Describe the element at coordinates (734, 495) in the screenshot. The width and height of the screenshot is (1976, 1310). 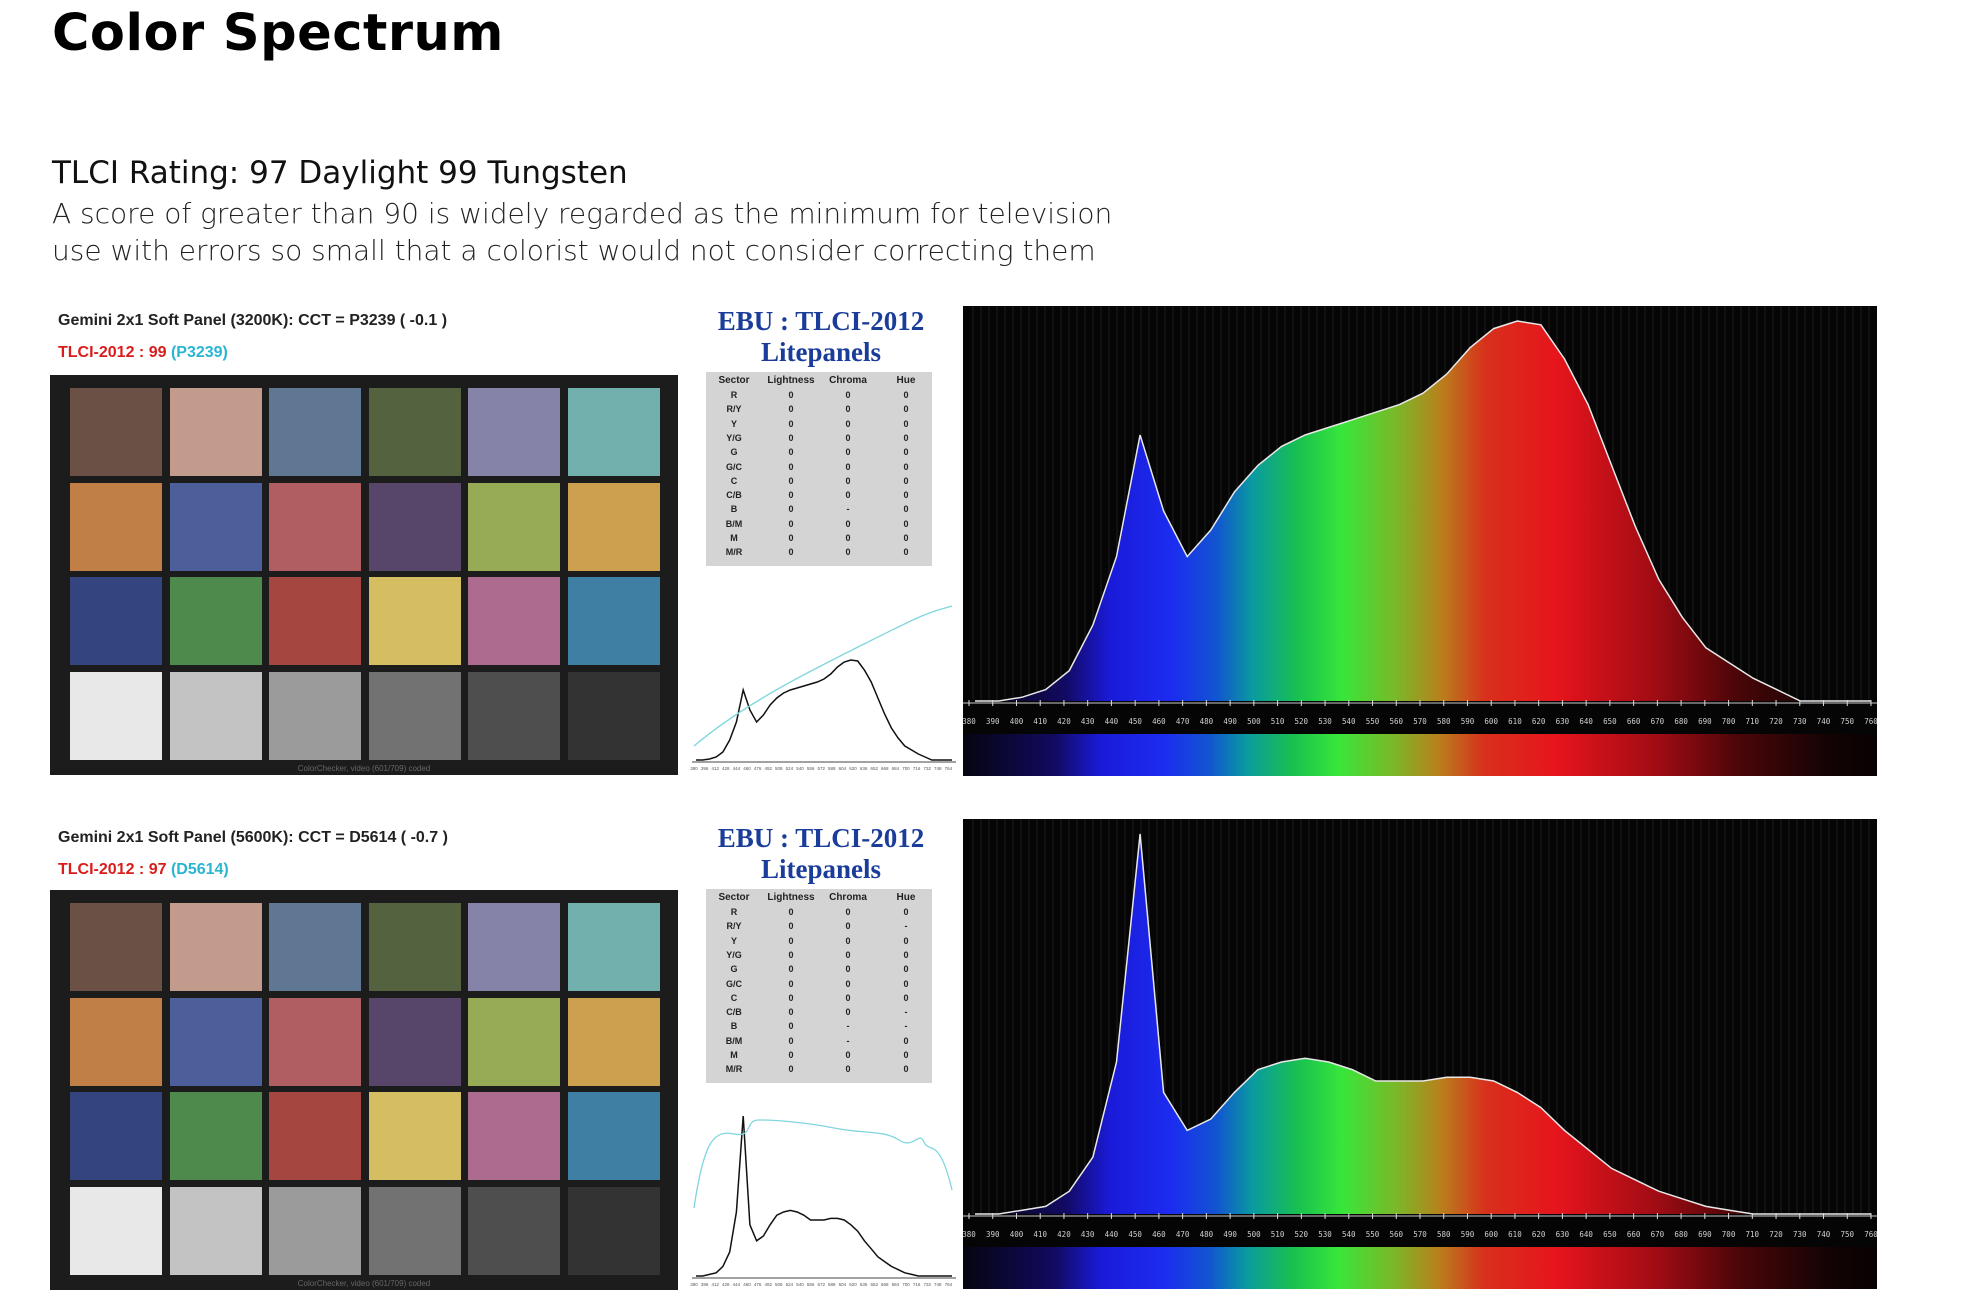
I see `table-cell: C/B` at that location.